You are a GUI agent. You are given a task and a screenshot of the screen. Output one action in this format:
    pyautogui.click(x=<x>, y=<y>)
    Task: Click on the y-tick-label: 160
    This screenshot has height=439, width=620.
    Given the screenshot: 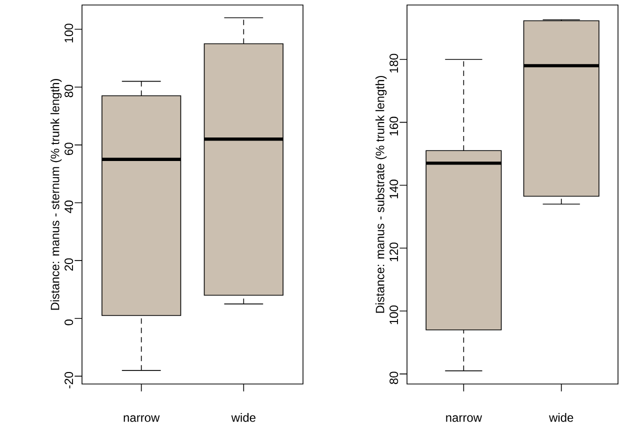 What is the action you would take?
    pyautogui.click(x=394, y=126)
    